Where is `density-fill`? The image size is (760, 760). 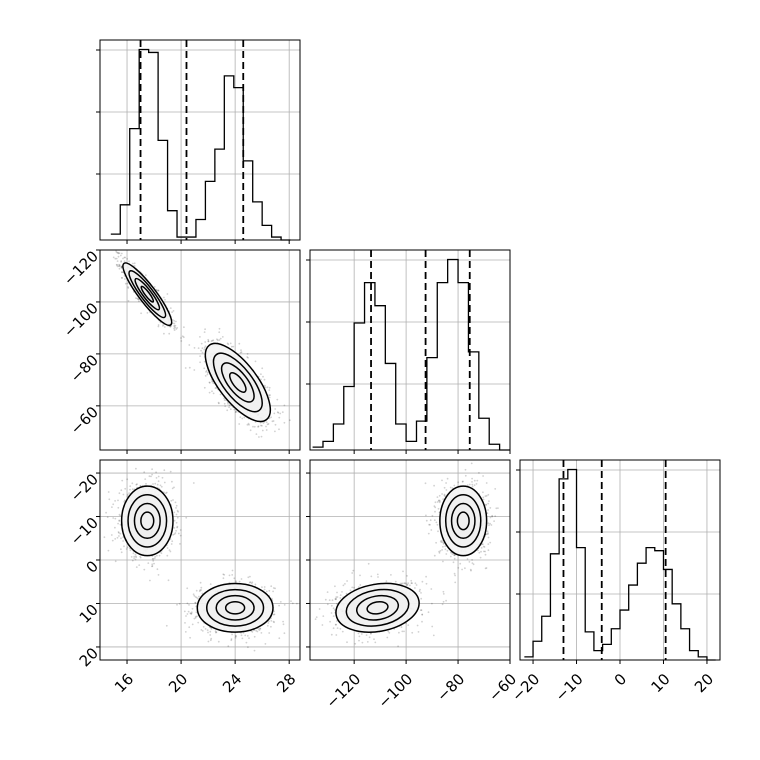
density-fill is located at coordinates (238, 382).